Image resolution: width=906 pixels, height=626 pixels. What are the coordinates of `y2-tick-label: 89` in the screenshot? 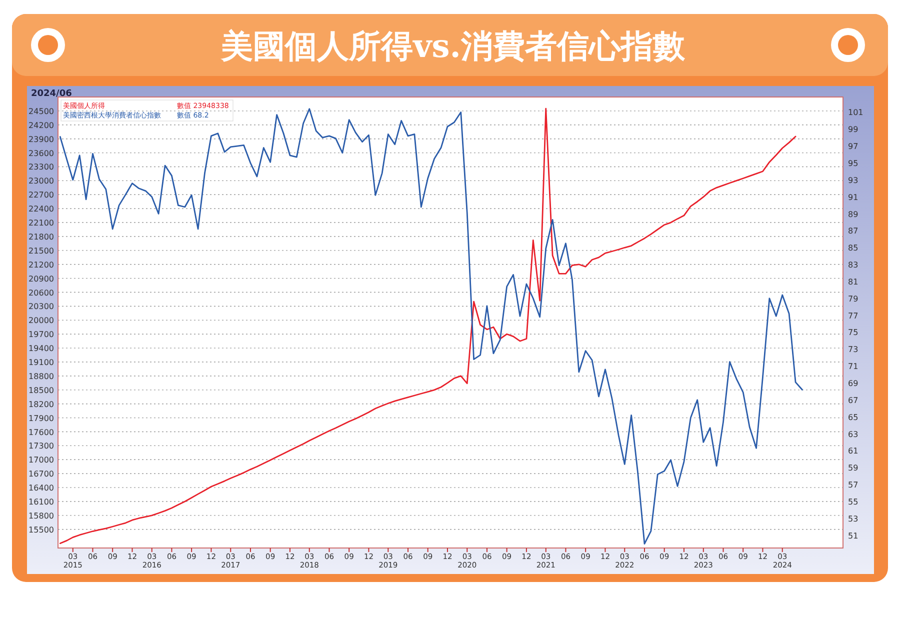 It's located at (853, 214).